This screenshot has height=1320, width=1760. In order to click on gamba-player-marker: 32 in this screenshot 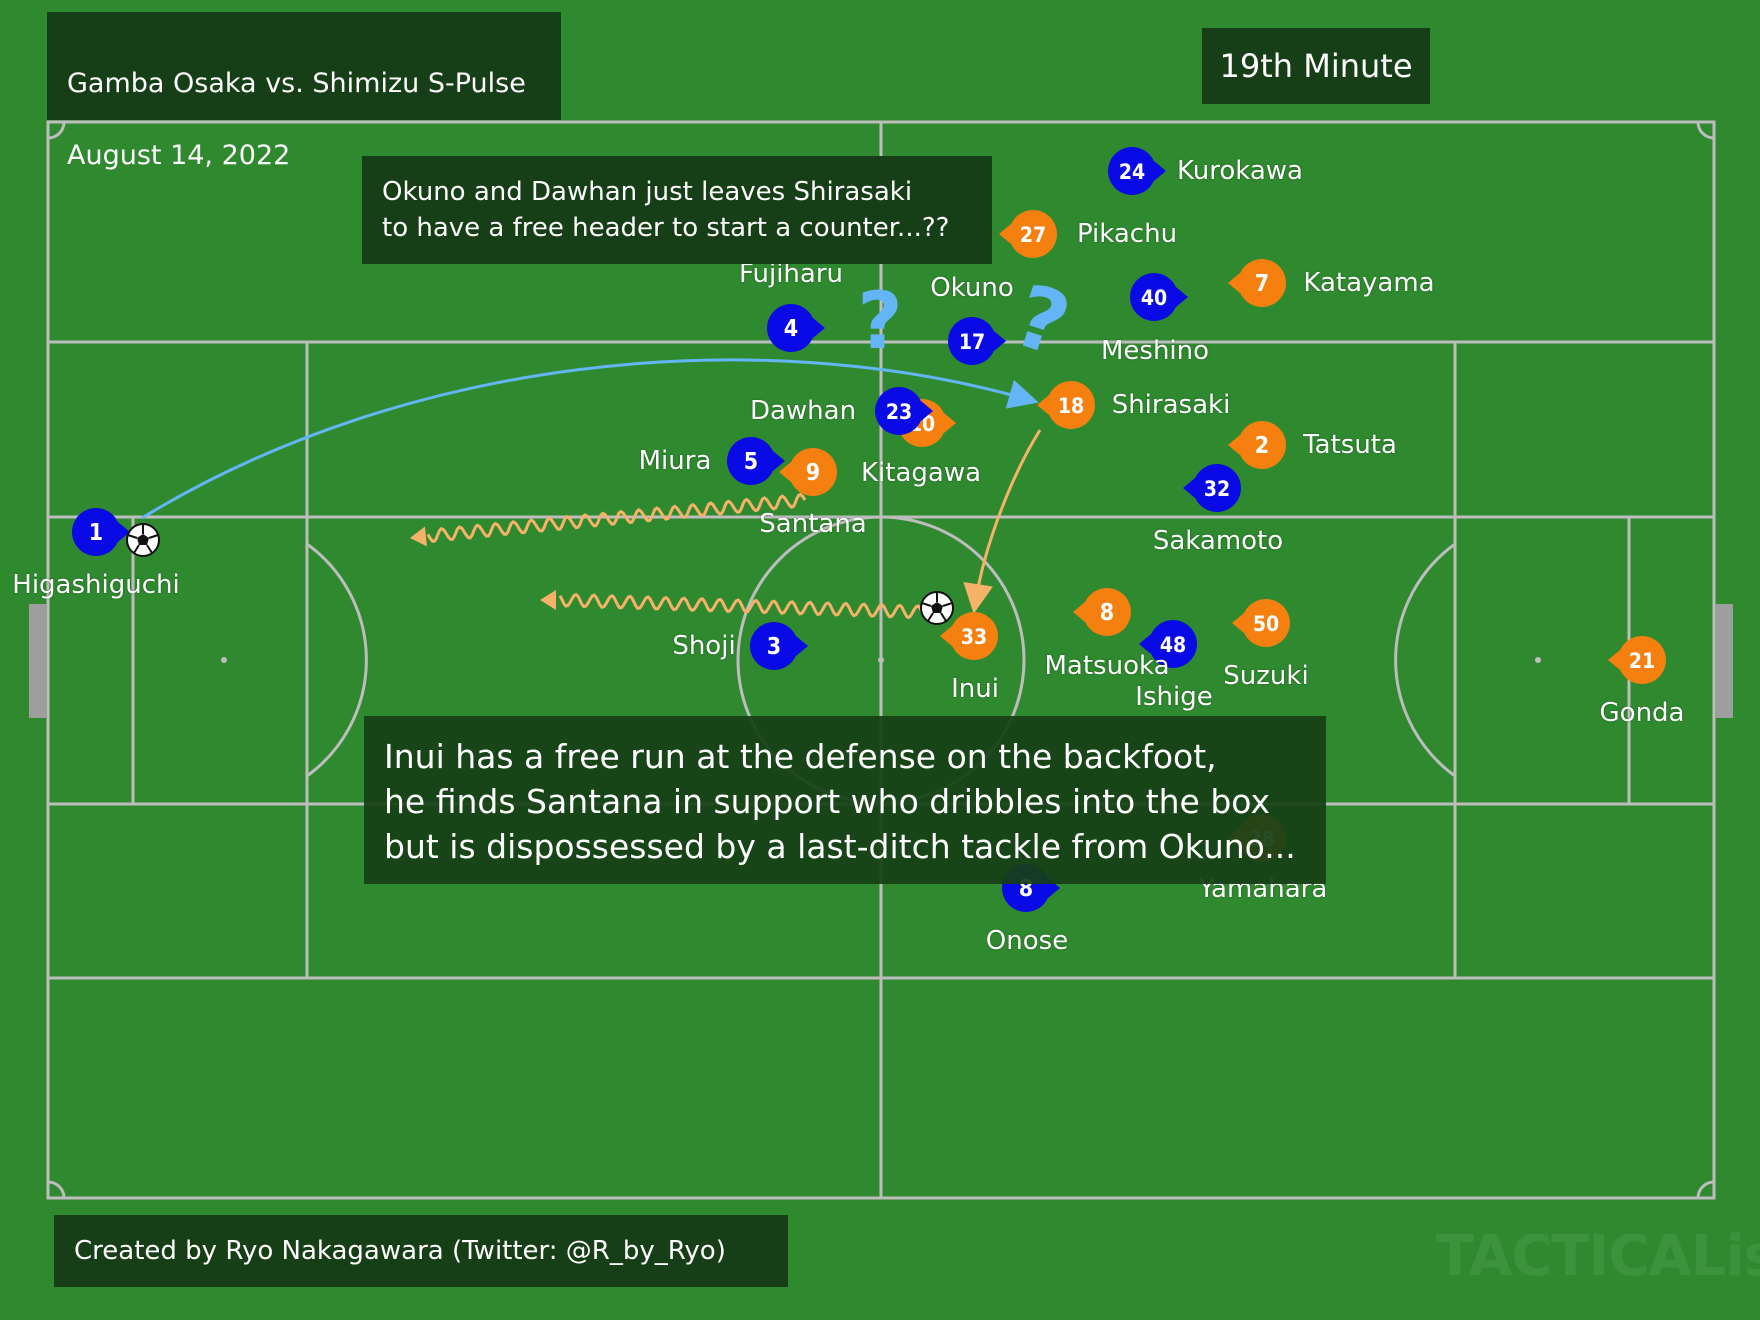, I will do `click(1212, 488)`.